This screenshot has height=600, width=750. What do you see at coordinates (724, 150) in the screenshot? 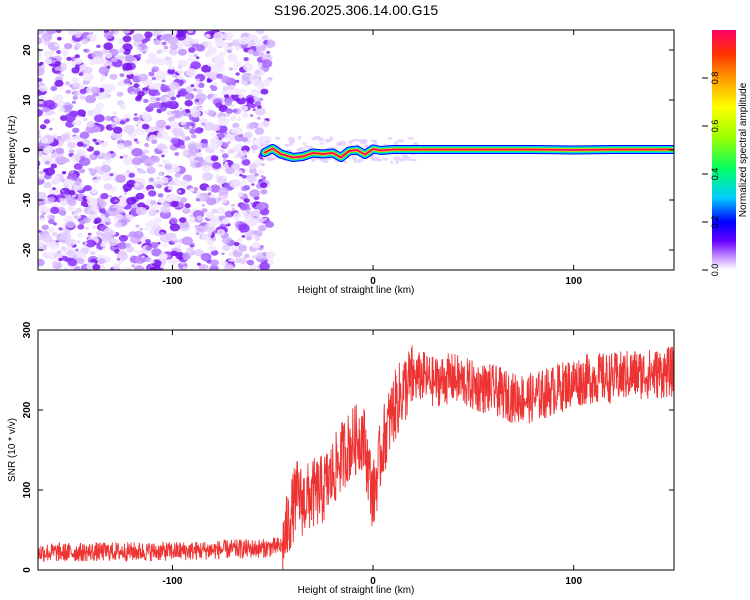
I see `colorbar-bar` at bounding box center [724, 150].